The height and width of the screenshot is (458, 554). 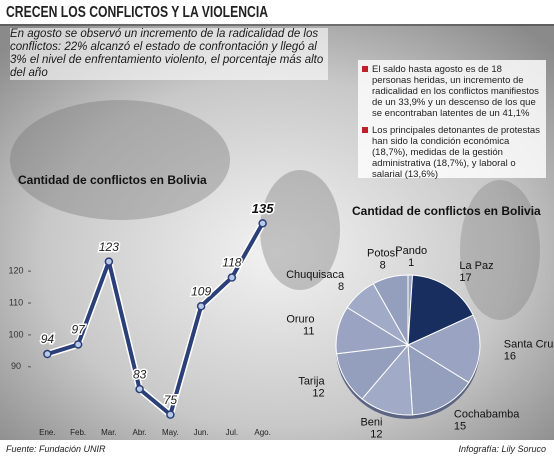 What do you see at coordinates (16, 366) in the screenshot?
I see `y-tick-label: 90` at bounding box center [16, 366].